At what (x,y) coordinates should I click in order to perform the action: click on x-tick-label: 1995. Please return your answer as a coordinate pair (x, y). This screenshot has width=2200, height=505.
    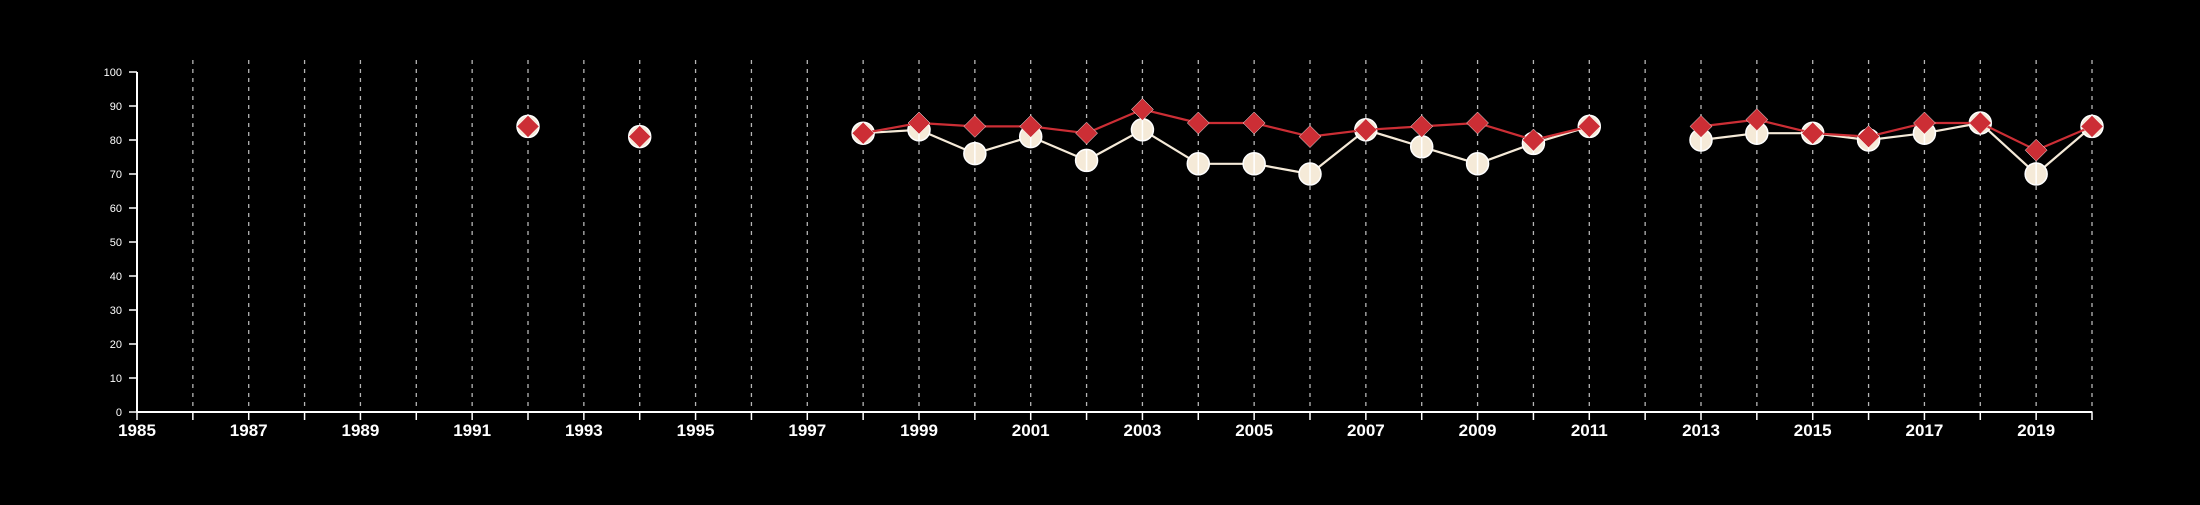
    Looking at the image, I should click on (696, 430).